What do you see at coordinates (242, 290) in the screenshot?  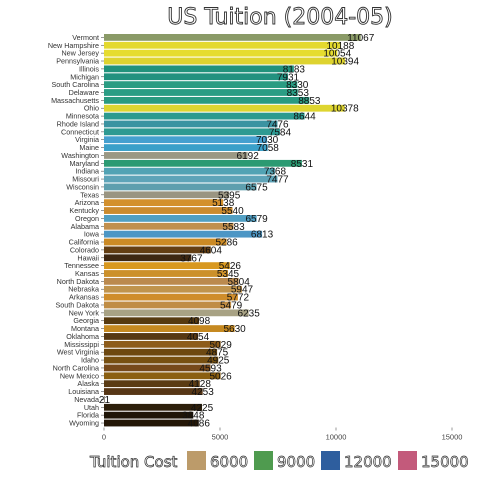 I see `value-label: 5947` at bounding box center [242, 290].